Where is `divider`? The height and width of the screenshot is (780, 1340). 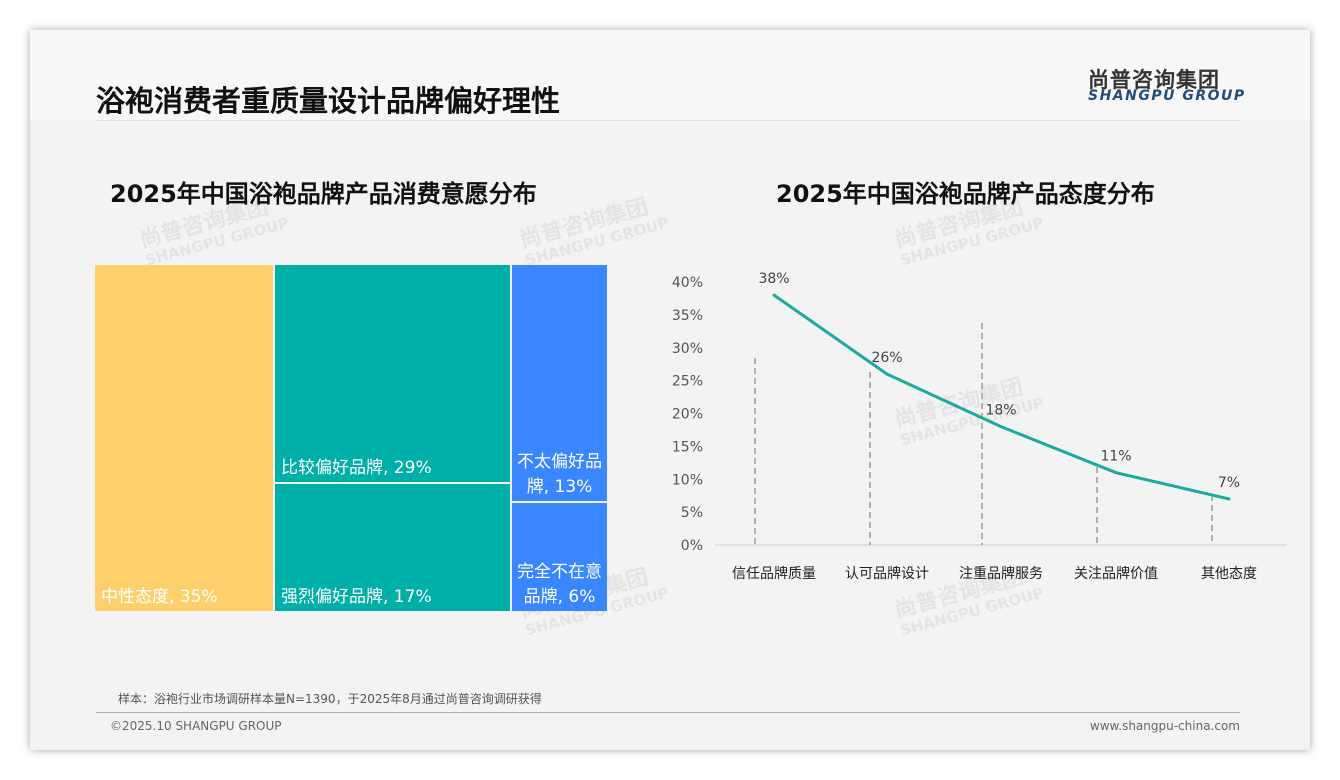
divider is located at coordinates (668, 120).